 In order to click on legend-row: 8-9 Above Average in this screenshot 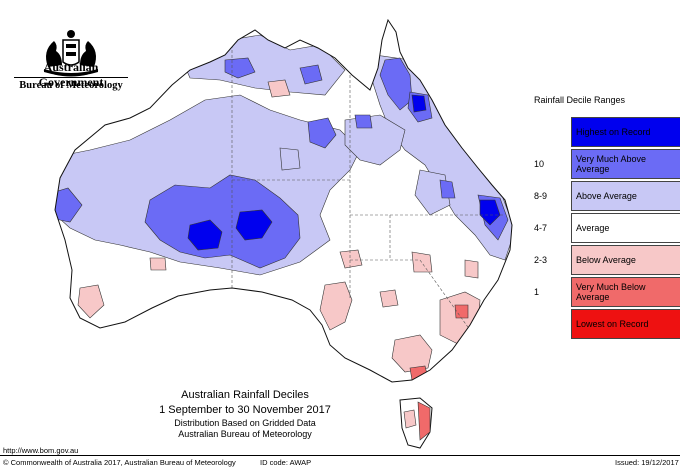, I will do `click(607, 196)`.